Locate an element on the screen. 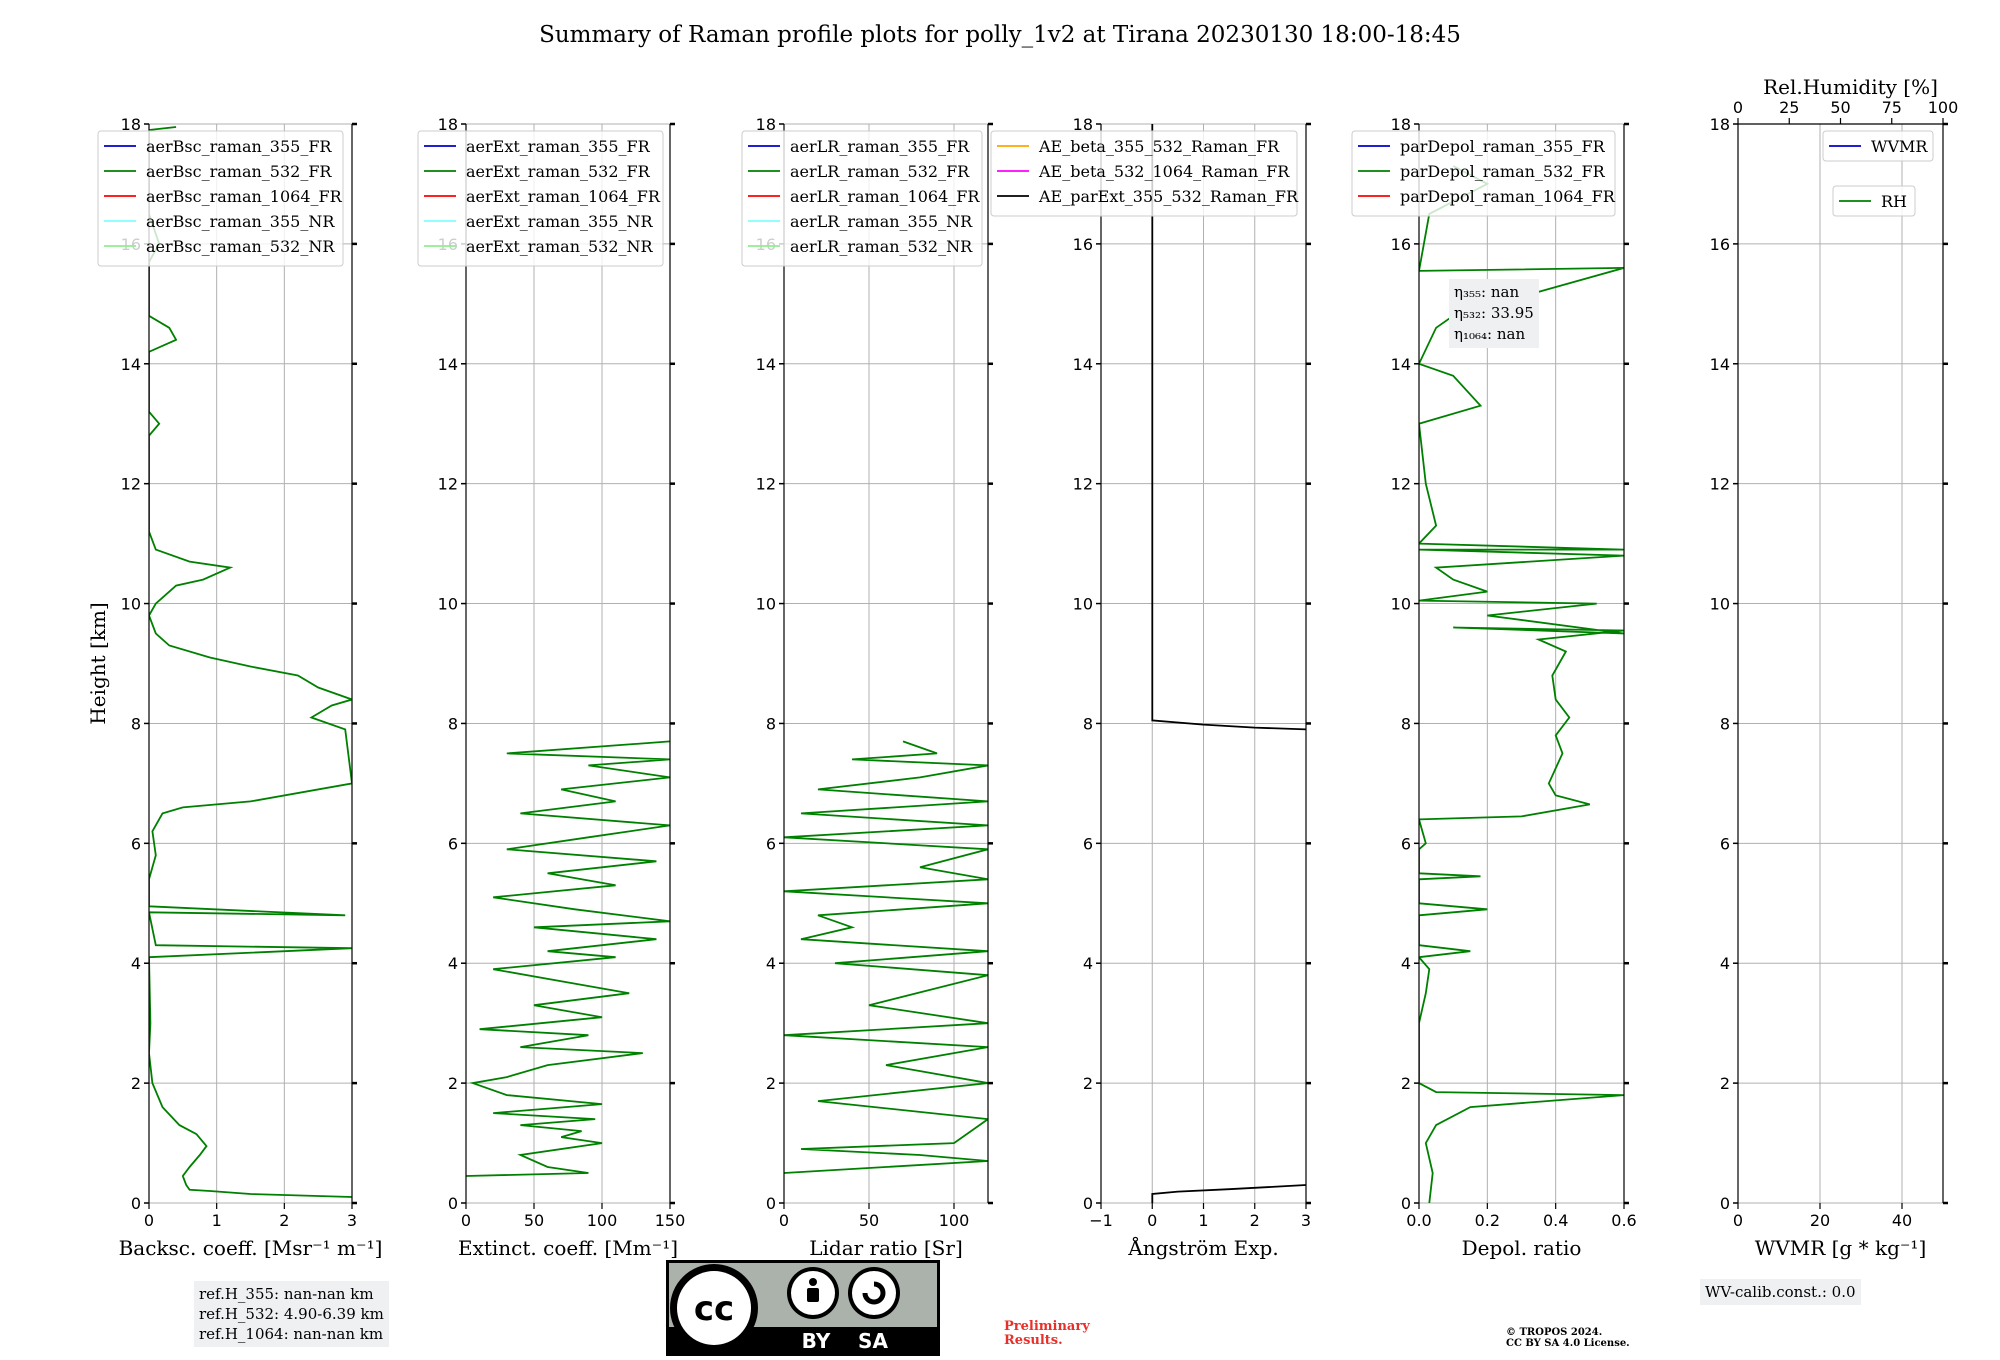  legend-entry: aerExt_raman_355_FR is located at coordinates (558, 146).